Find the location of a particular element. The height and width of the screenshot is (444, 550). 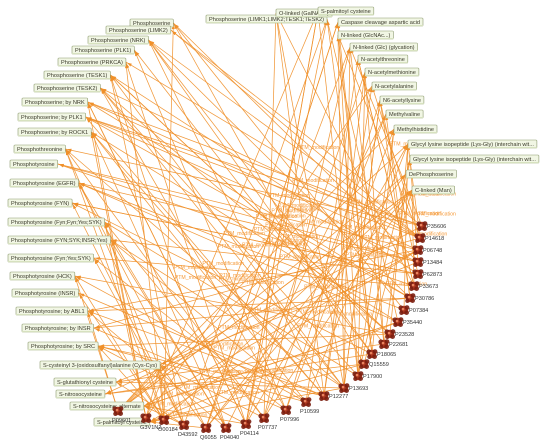

ptm-node: Phosphoserine (LIMK2) is located at coordinates (138, 30).